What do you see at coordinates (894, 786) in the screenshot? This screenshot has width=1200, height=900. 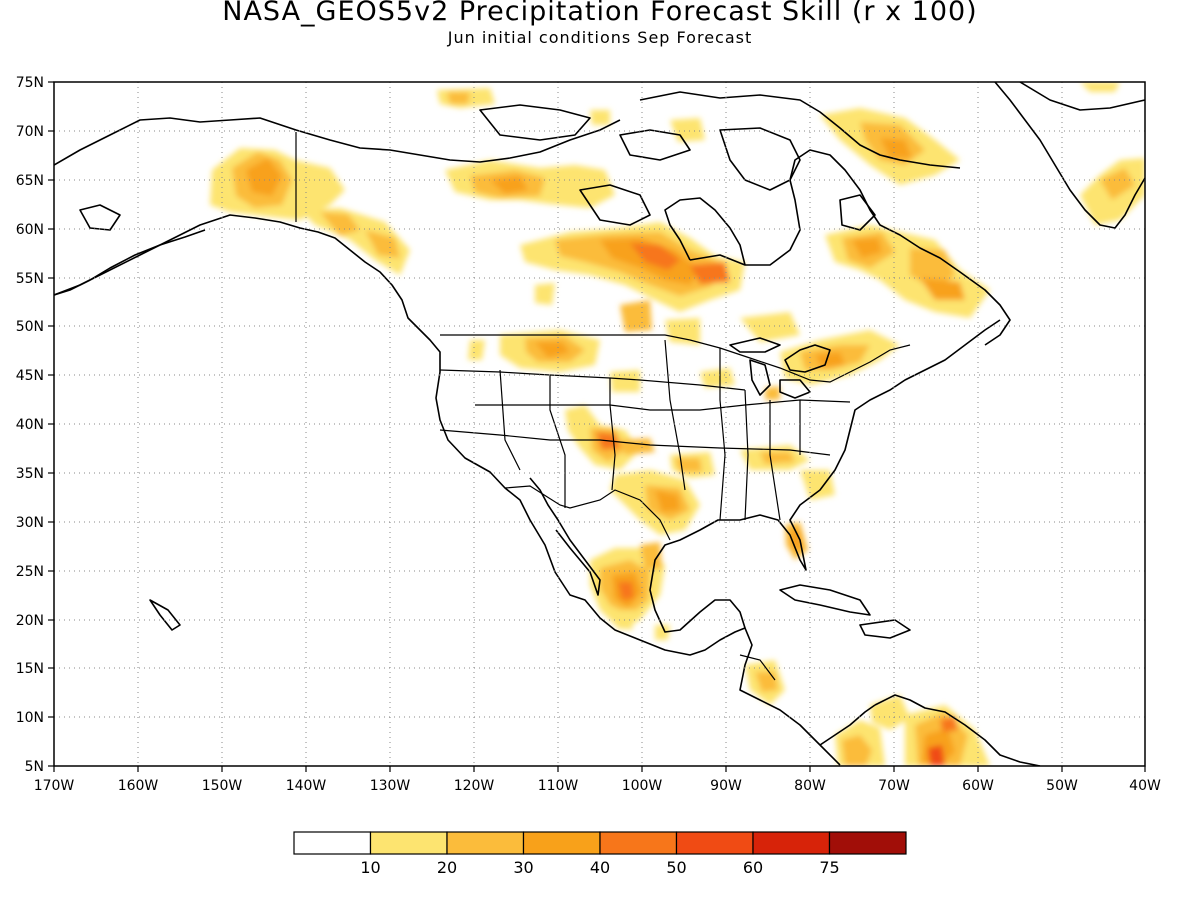 I see `lon-label: 70W` at bounding box center [894, 786].